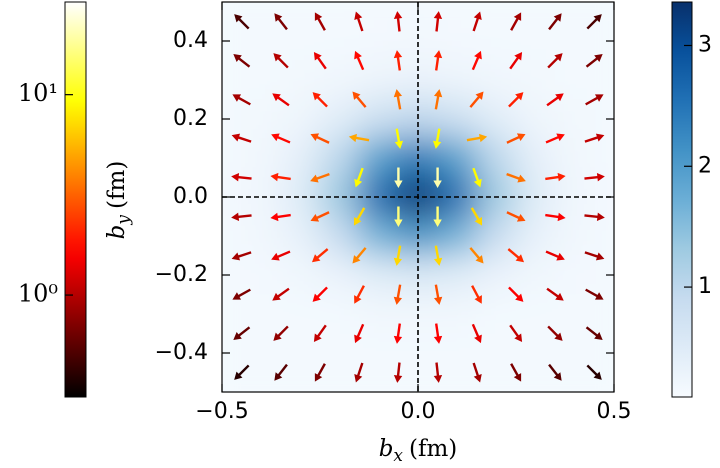 The height and width of the screenshot is (468, 720). What do you see at coordinates (705, 165) in the screenshot?
I see `colorbar-tick-label: 2` at bounding box center [705, 165].